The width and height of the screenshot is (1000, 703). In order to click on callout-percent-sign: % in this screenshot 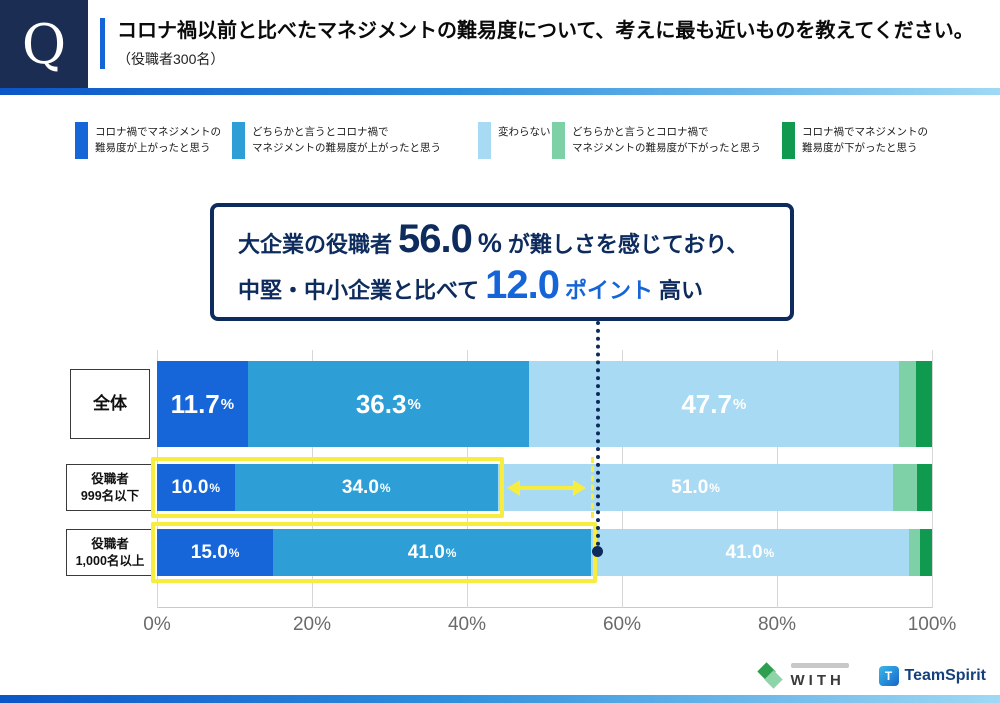, I will do `click(489, 243)`.